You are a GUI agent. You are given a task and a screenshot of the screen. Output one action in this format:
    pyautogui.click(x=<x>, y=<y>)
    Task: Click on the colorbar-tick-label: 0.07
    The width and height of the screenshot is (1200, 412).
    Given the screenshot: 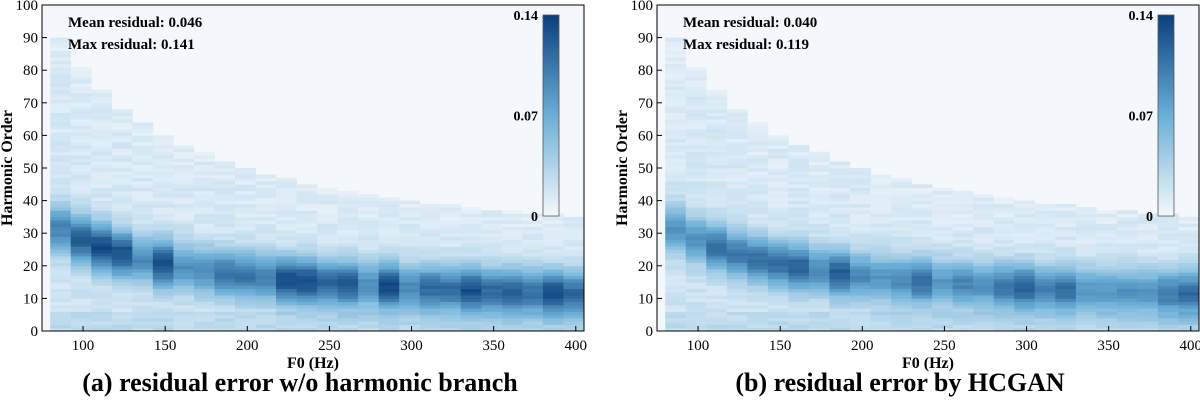 What is the action you would take?
    pyautogui.click(x=526, y=117)
    